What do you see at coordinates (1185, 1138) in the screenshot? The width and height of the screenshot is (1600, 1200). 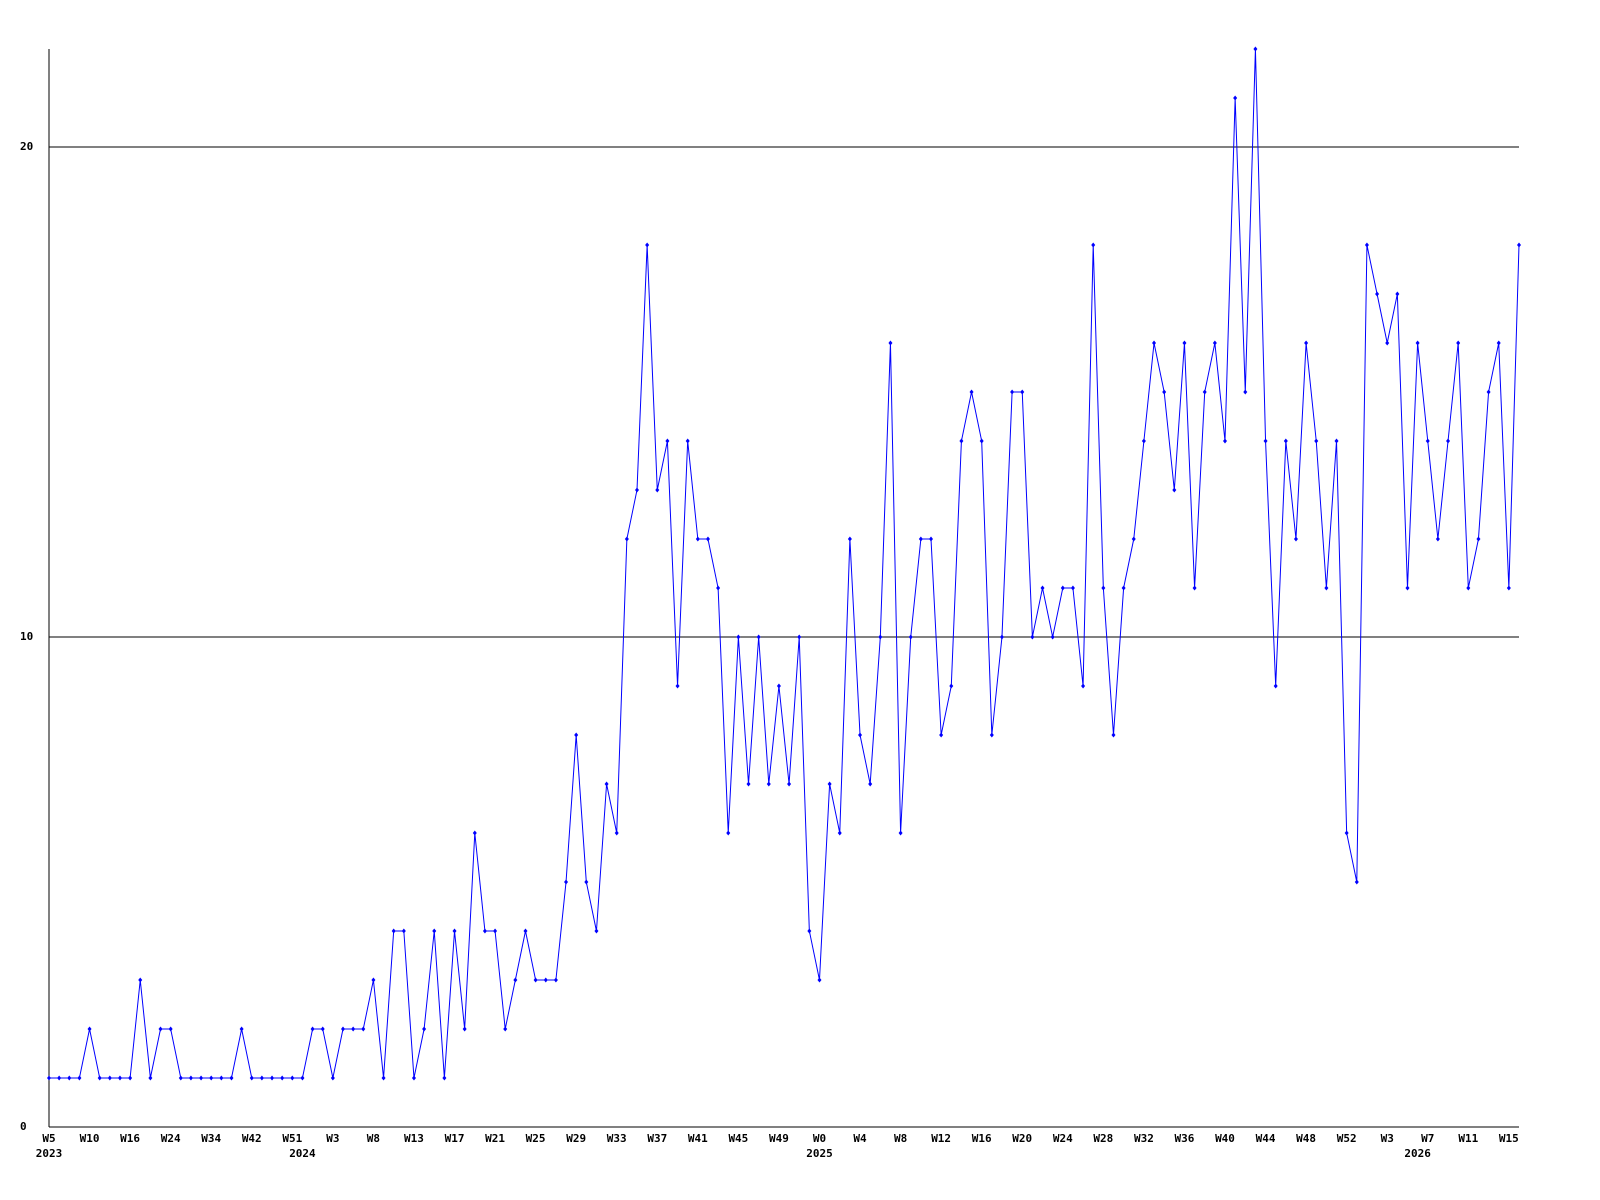 I see `x-tick-label: W36` at bounding box center [1185, 1138].